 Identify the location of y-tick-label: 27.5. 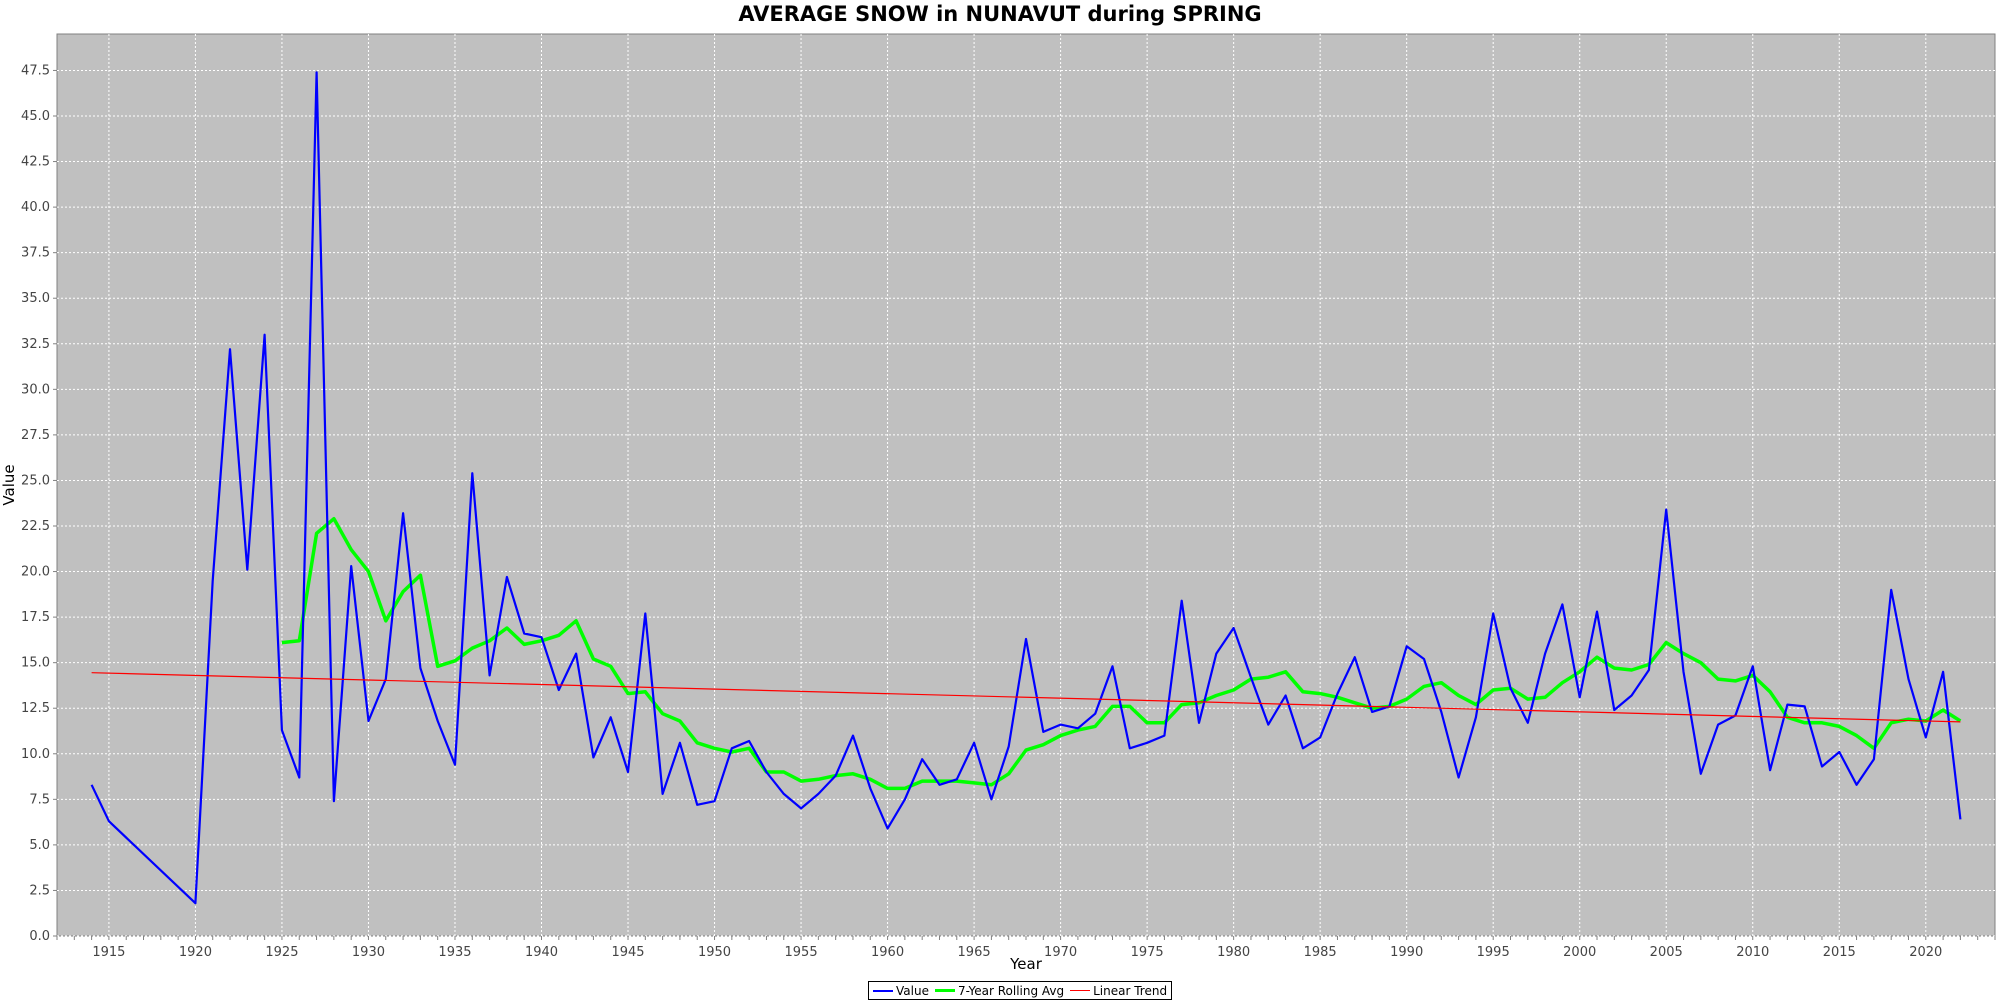
(35, 435).